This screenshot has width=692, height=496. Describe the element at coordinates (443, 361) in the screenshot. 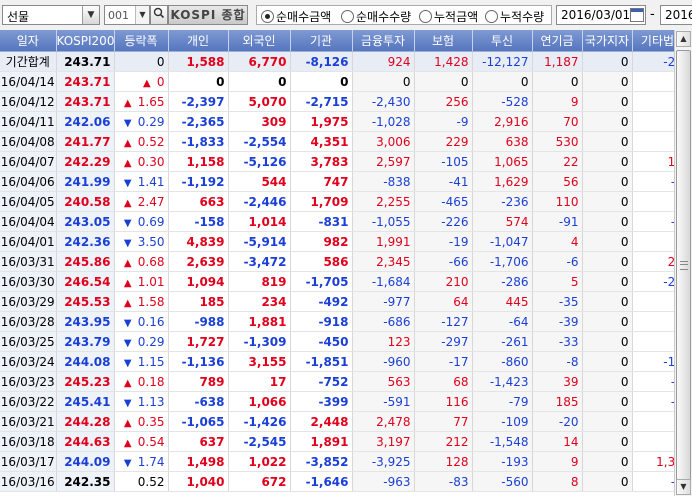

I see `row-insurance: -17` at that location.